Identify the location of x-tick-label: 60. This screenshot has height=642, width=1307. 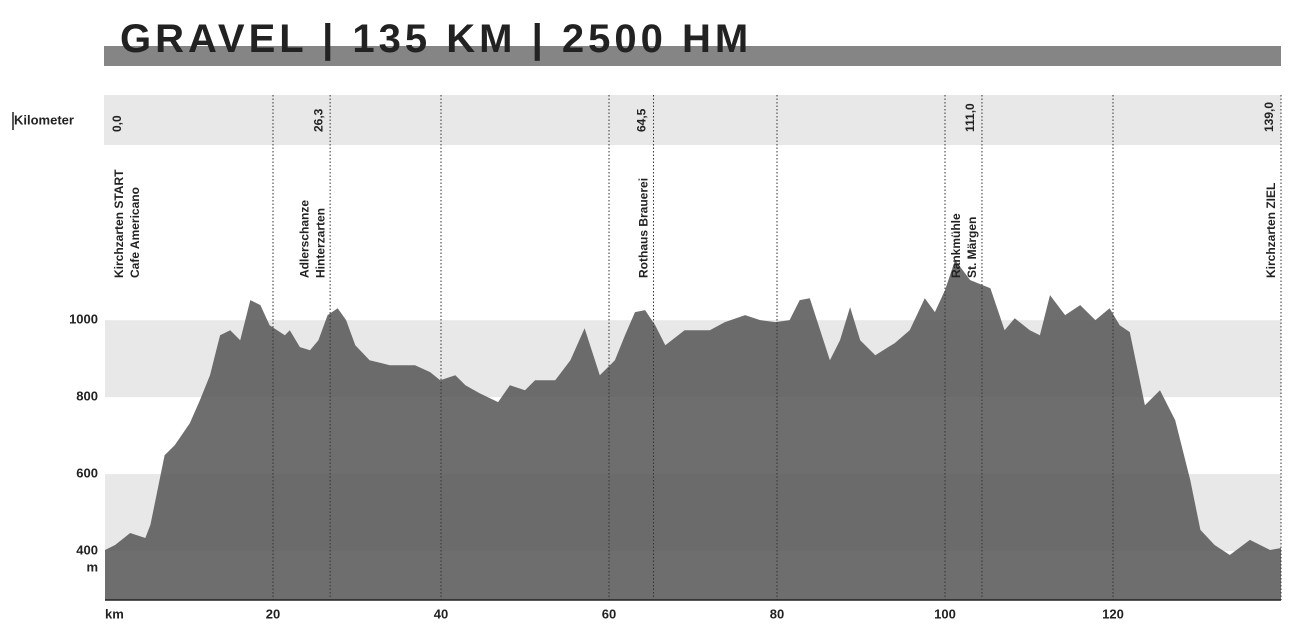
(609, 613).